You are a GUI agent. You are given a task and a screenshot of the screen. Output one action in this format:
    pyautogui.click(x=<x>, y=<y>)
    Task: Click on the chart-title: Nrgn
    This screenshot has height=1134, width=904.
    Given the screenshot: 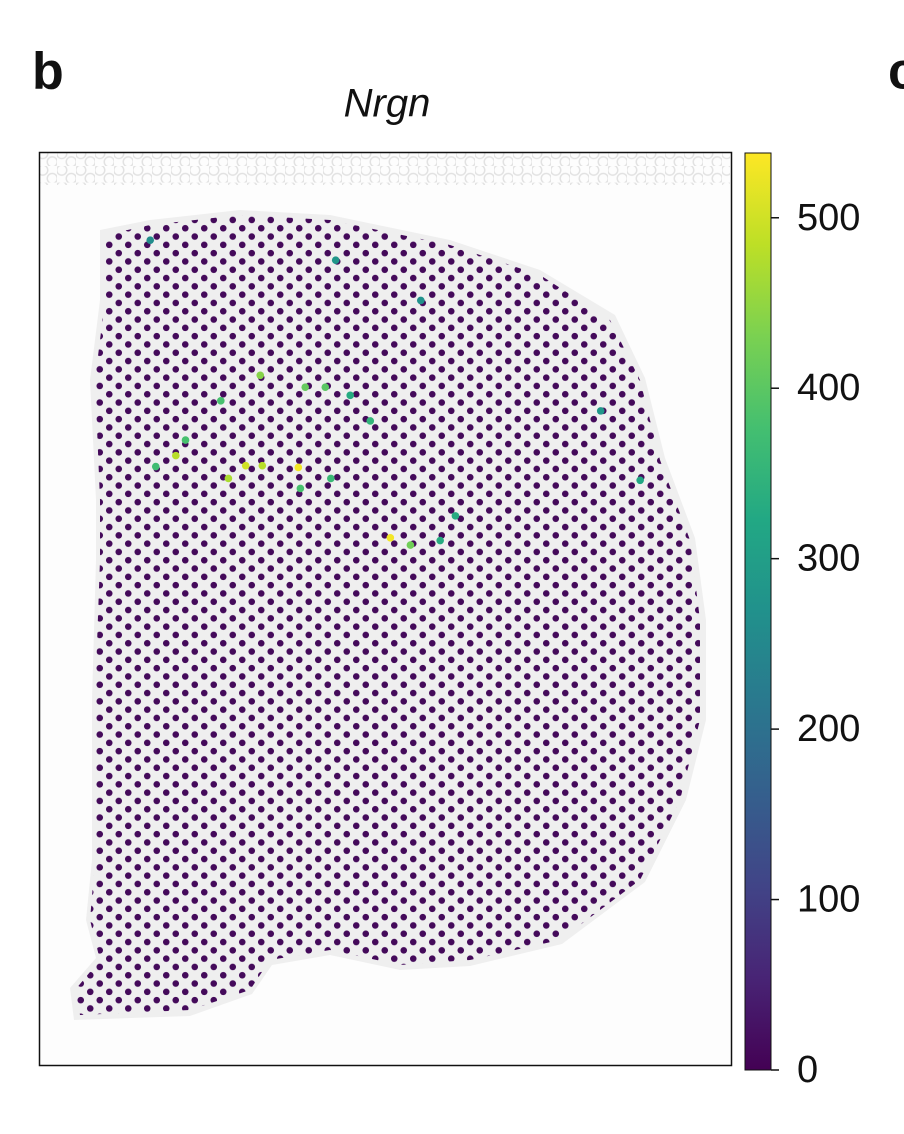 What is the action you would take?
    pyautogui.click(x=387, y=104)
    